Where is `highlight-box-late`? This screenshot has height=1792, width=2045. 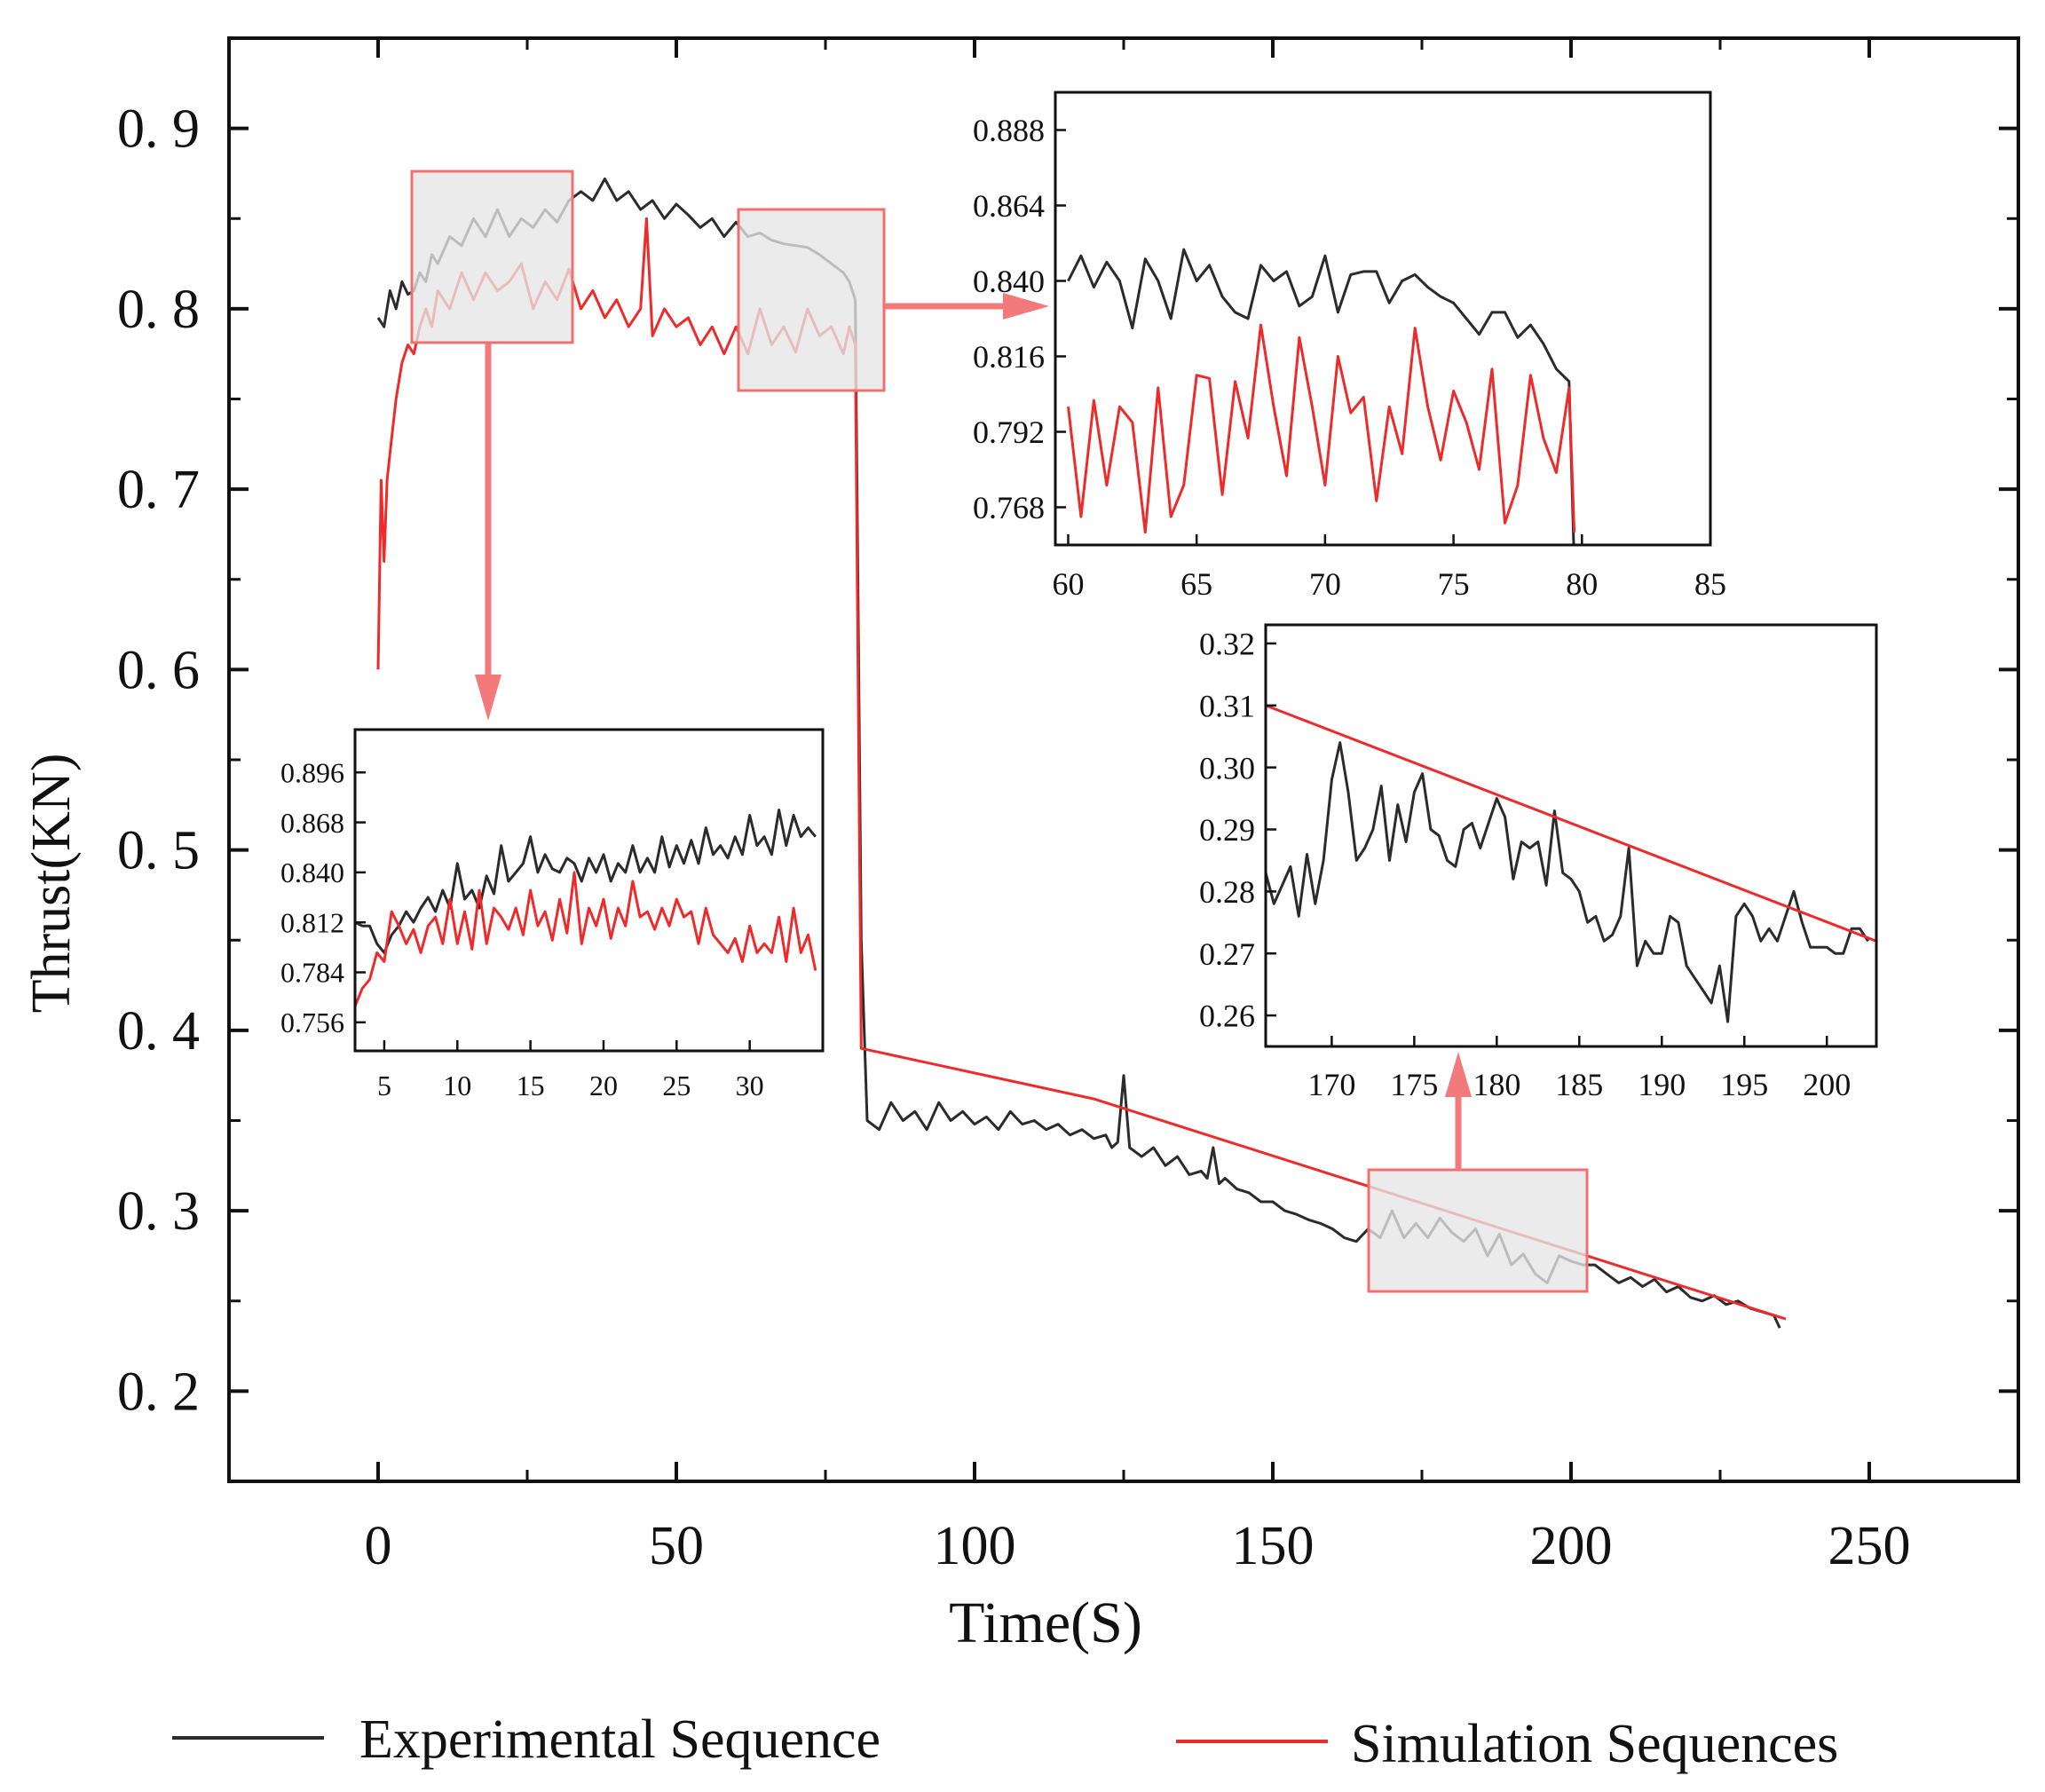
highlight-box-late is located at coordinates (1478, 1230).